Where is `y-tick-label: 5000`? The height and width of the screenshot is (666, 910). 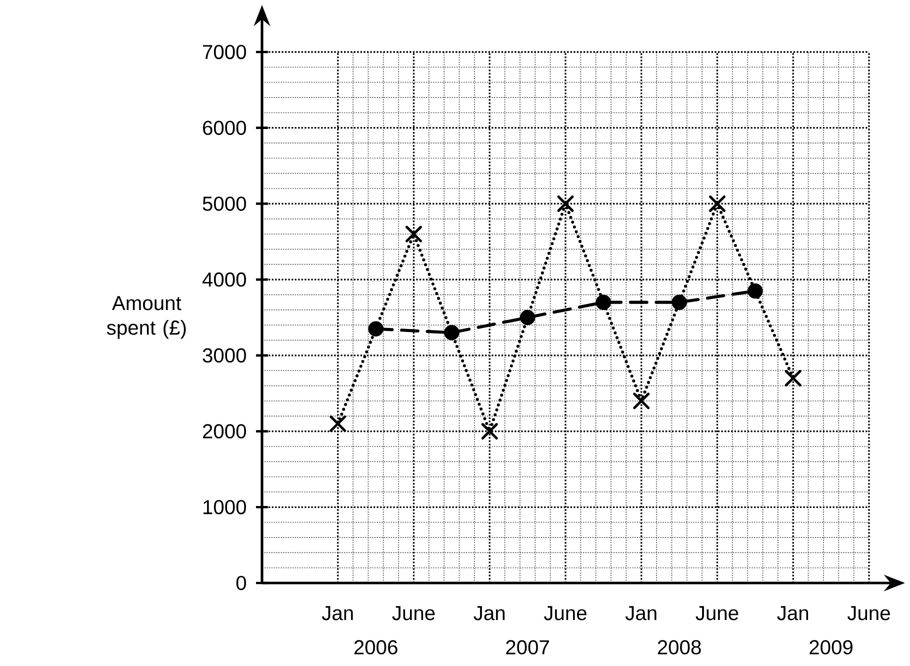 y-tick-label: 5000 is located at coordinates (224, 203).